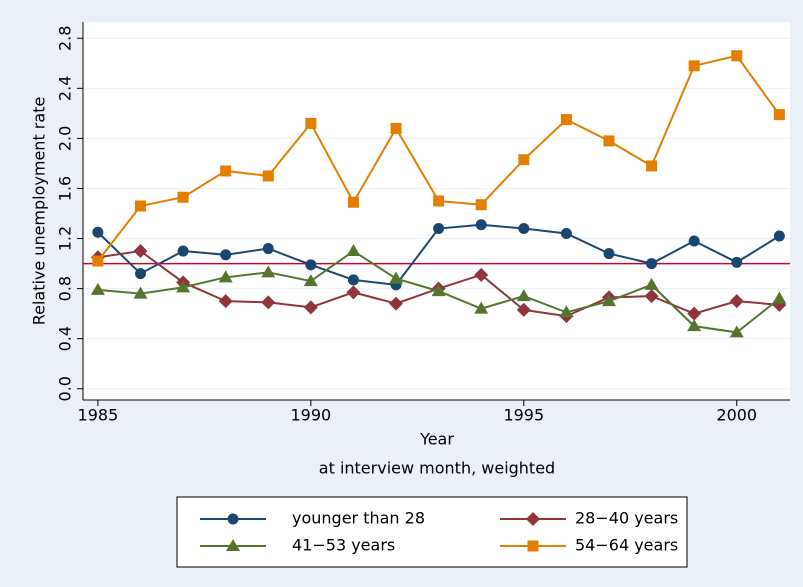 Image resolution: width=803 pixels, height=587 pixels. Describe the element at coordinates (65, 338) in the screenshot. I see `y-tick-label: 0.4` at that location.